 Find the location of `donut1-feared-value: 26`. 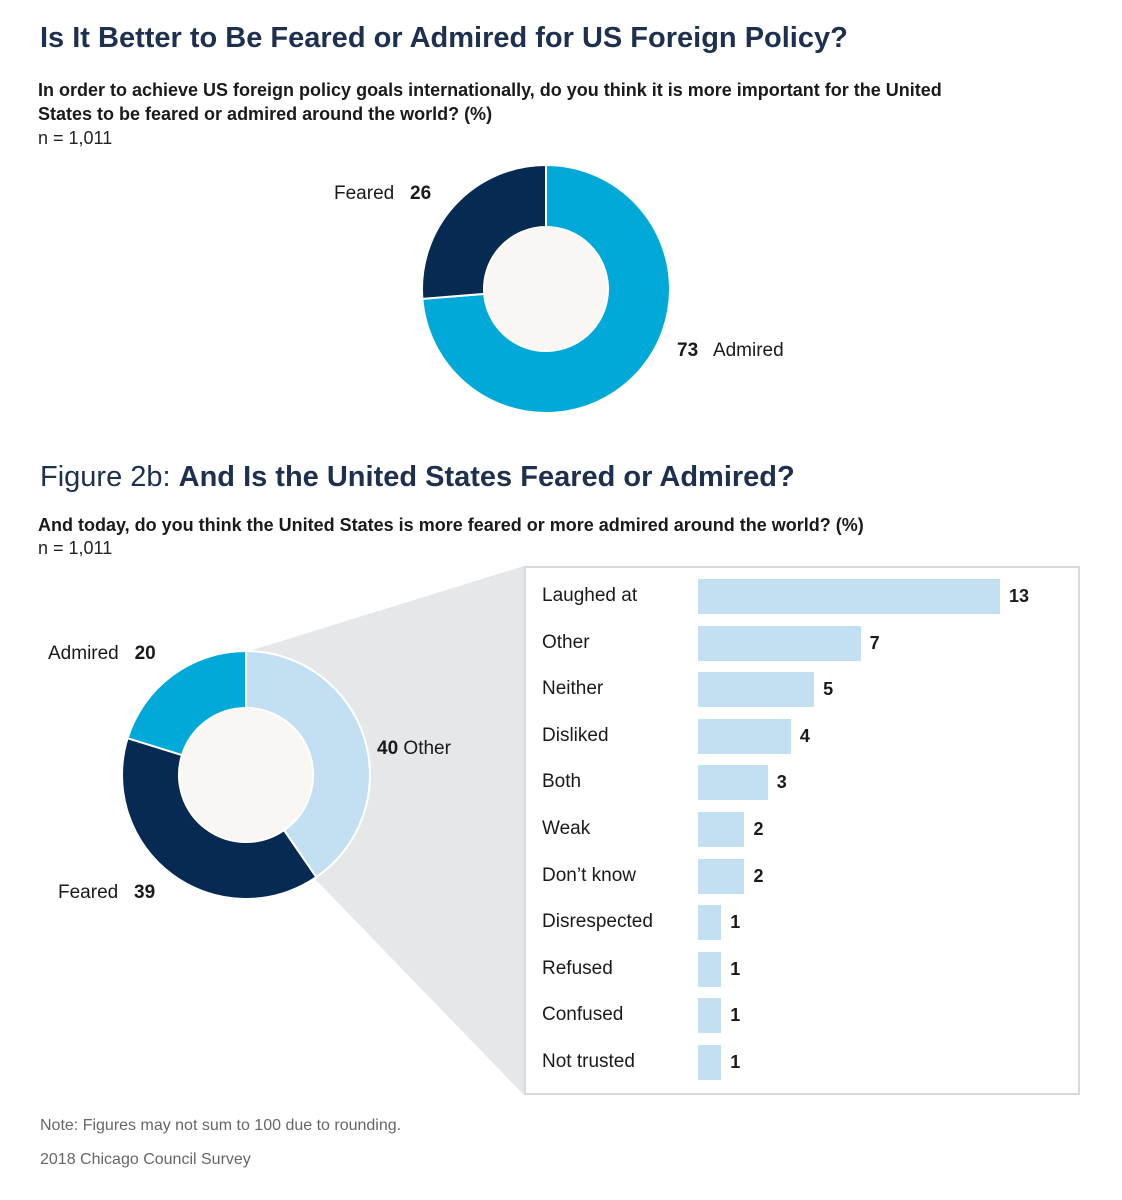

donut1-feared-value: 26 is located at coordinates (421, 193).